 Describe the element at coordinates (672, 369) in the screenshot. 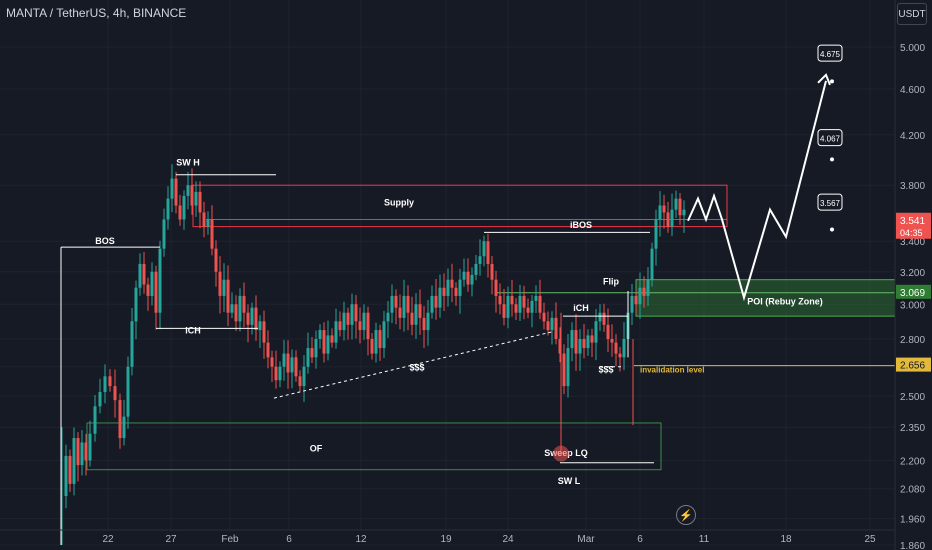

I see `annotation-label: invalidation level` at that location.